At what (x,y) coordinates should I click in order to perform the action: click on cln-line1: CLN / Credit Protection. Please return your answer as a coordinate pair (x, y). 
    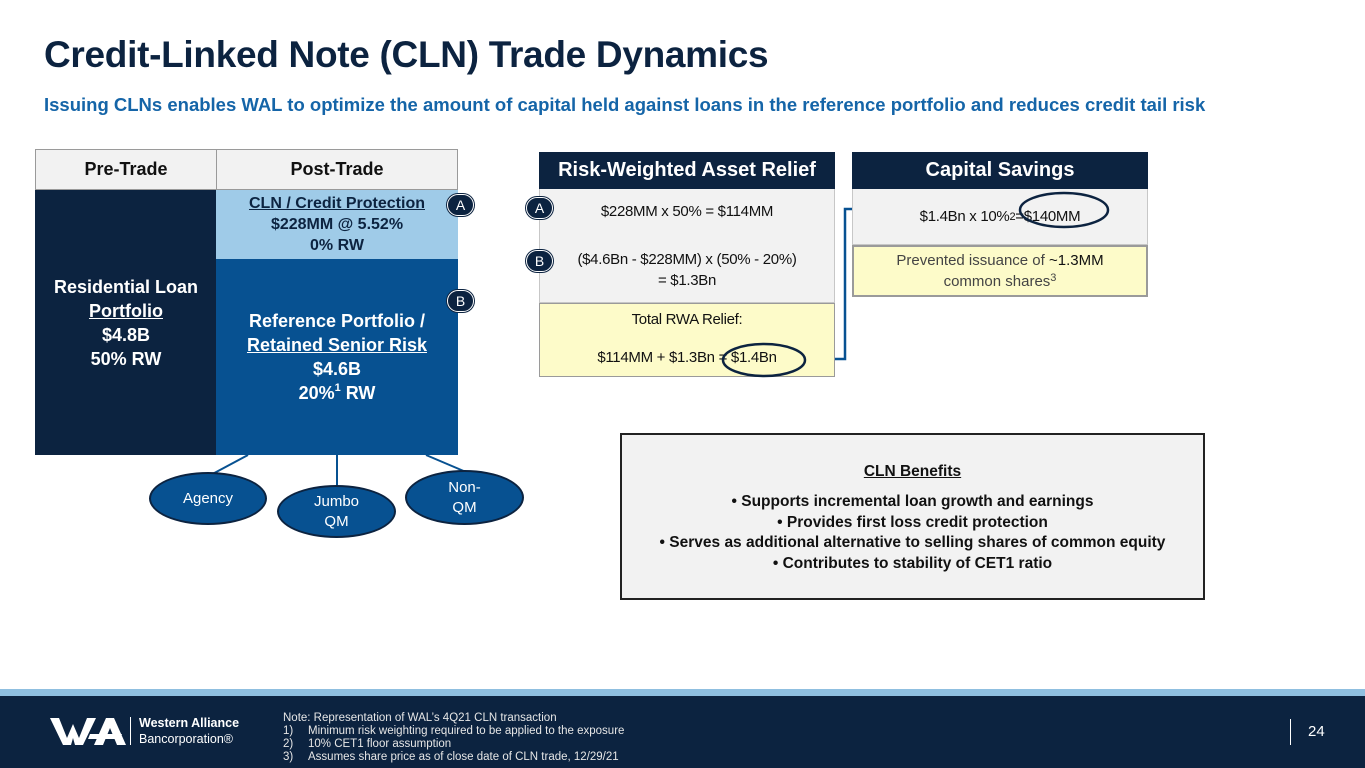
    Looking at the image, I should click on (336, 203).